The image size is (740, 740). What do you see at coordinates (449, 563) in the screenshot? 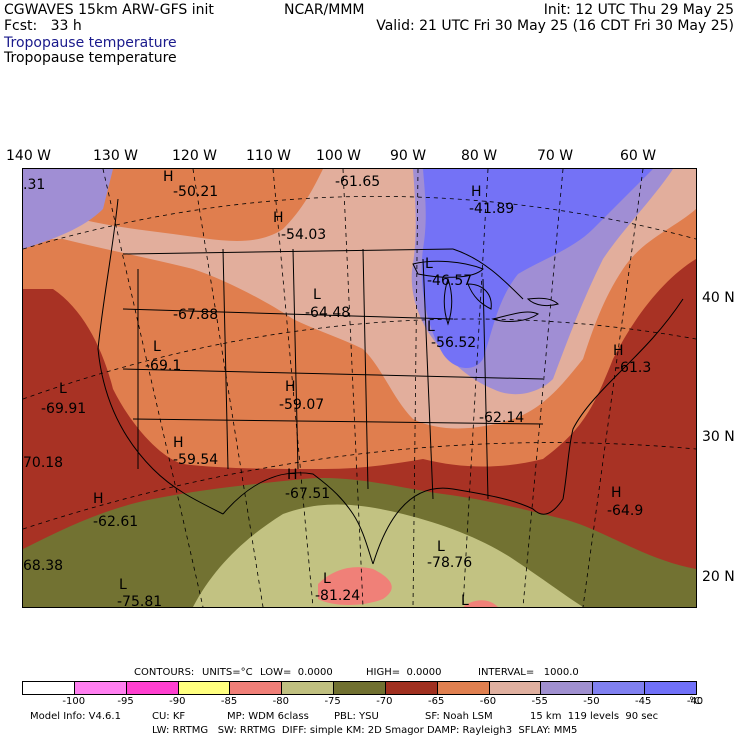
I see `extremum-value: -78.76` at bounding box center [449, 563].